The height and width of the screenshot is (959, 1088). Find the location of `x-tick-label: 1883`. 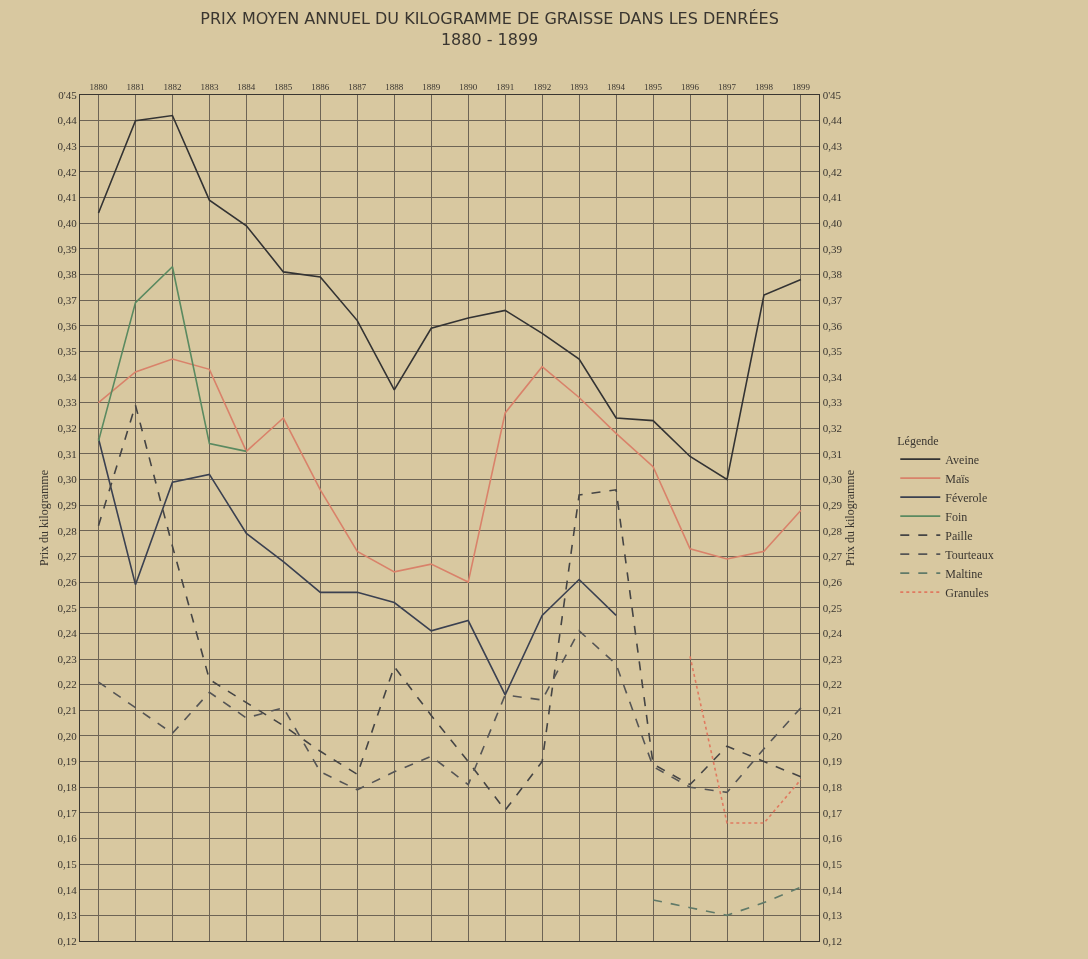

x-tick-label: 1883 is located at coordinates (209, 87).